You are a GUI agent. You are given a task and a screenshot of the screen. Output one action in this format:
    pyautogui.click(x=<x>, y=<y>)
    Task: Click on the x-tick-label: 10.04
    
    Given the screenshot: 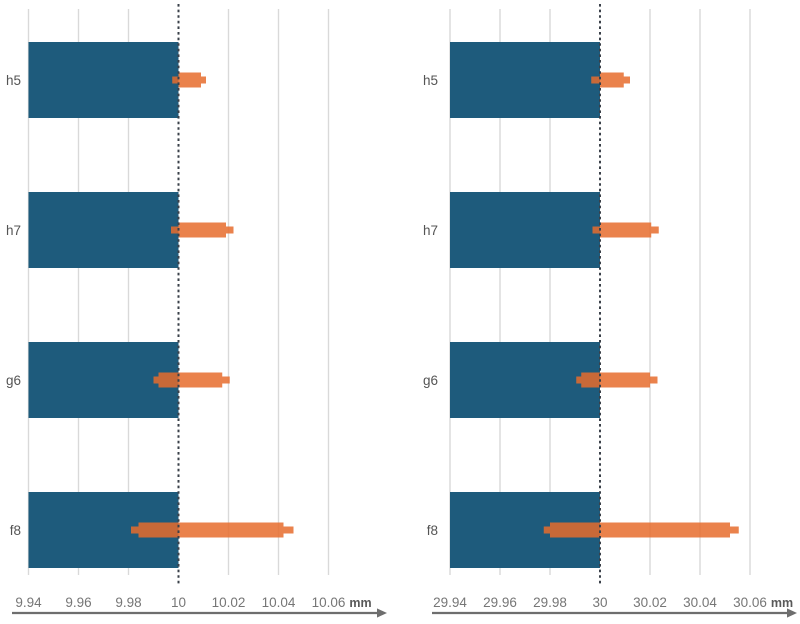 What is the action you would take?
    pyautogui.click(x=279, y=602)
    